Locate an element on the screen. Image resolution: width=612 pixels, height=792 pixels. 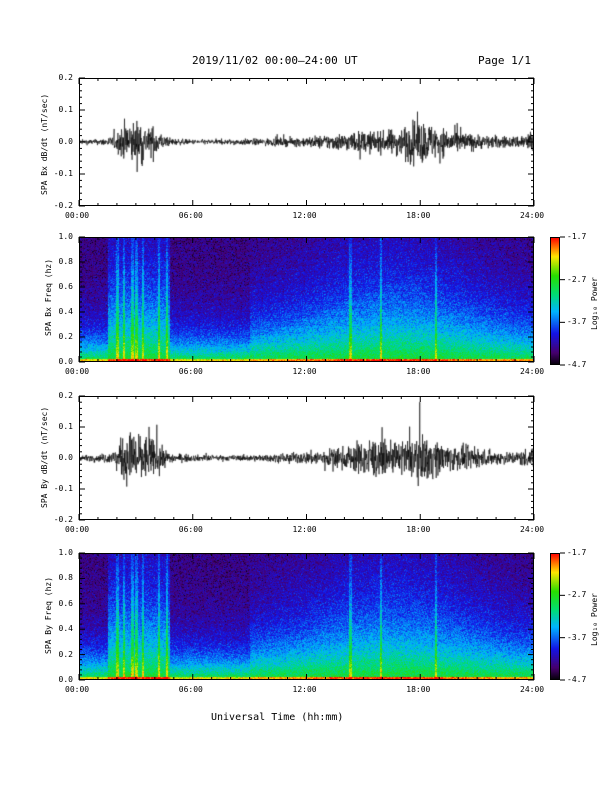
bx-colorbar is located at coordinates (555, 301).